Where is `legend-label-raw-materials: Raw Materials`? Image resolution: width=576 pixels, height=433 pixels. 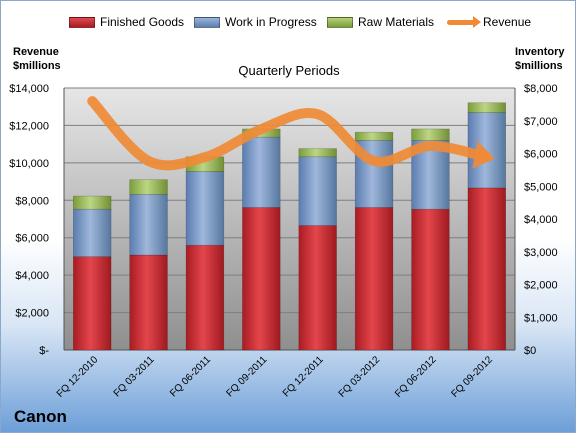
legend-label-raw-materials: Raw Materials is located at coordinates (396, 22).